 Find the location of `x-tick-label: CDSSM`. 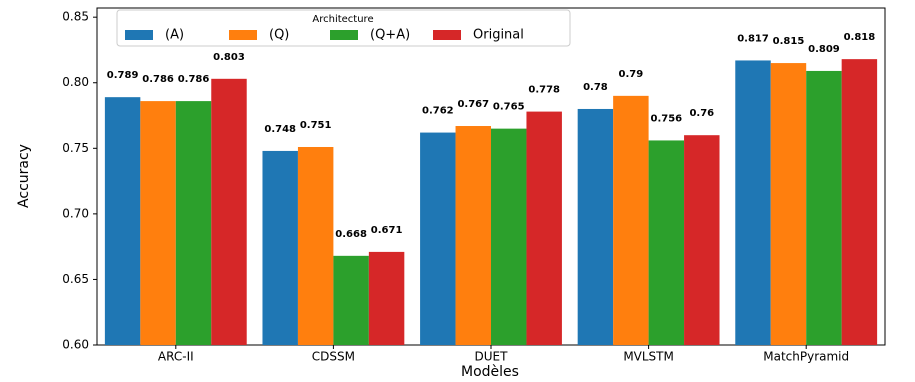

x-tick-label: CDSSM is located at coordinates (333, 357).